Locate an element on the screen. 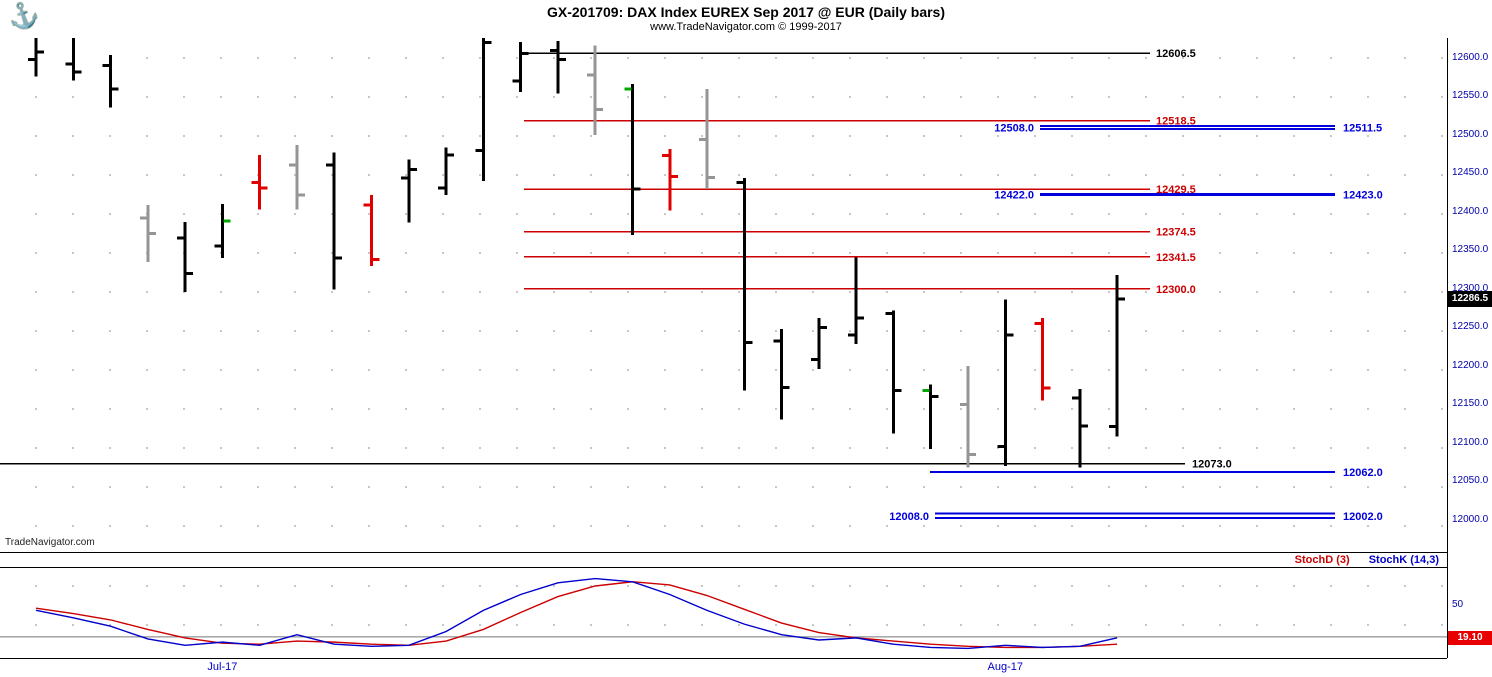 The height and width of the screenshot is (677, 1492). price-axis-label: 12050.0 is located at coordinates (1470, 481).